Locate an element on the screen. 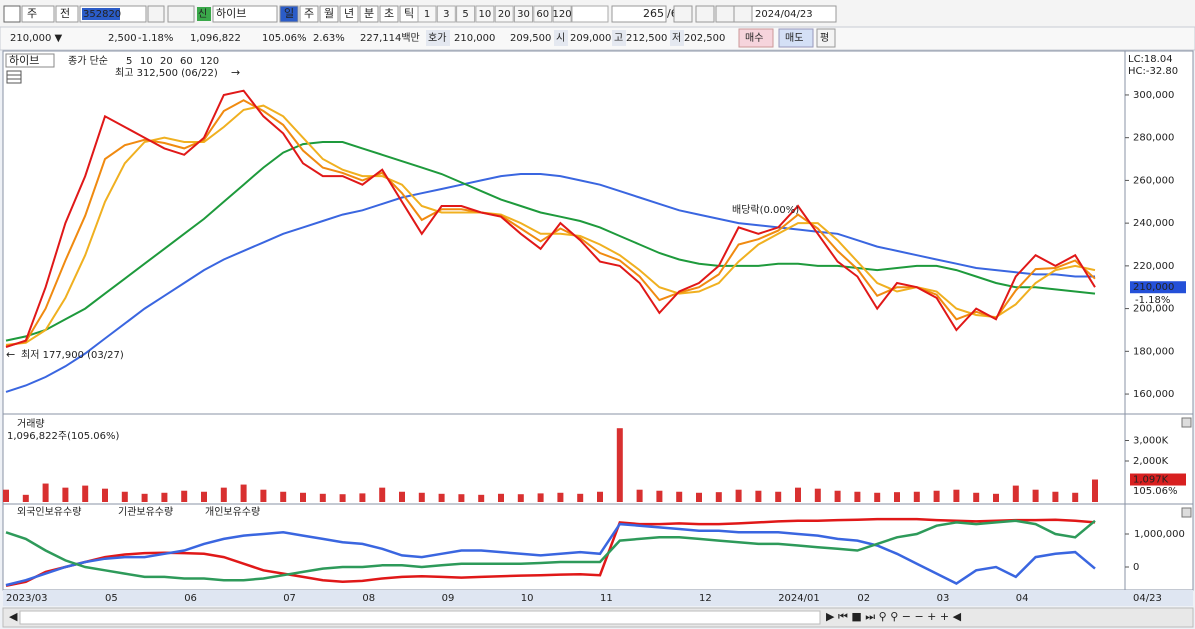  type-select is located at coordinates (67, 14).